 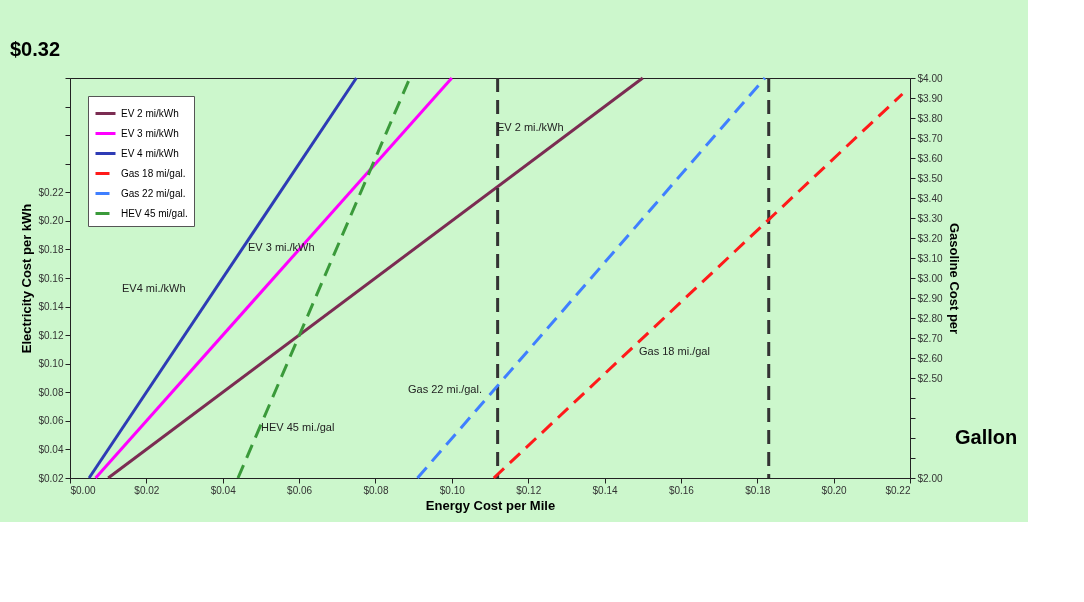 I want to click on y-tick-label: $0.14, so click(x=51, y=307).